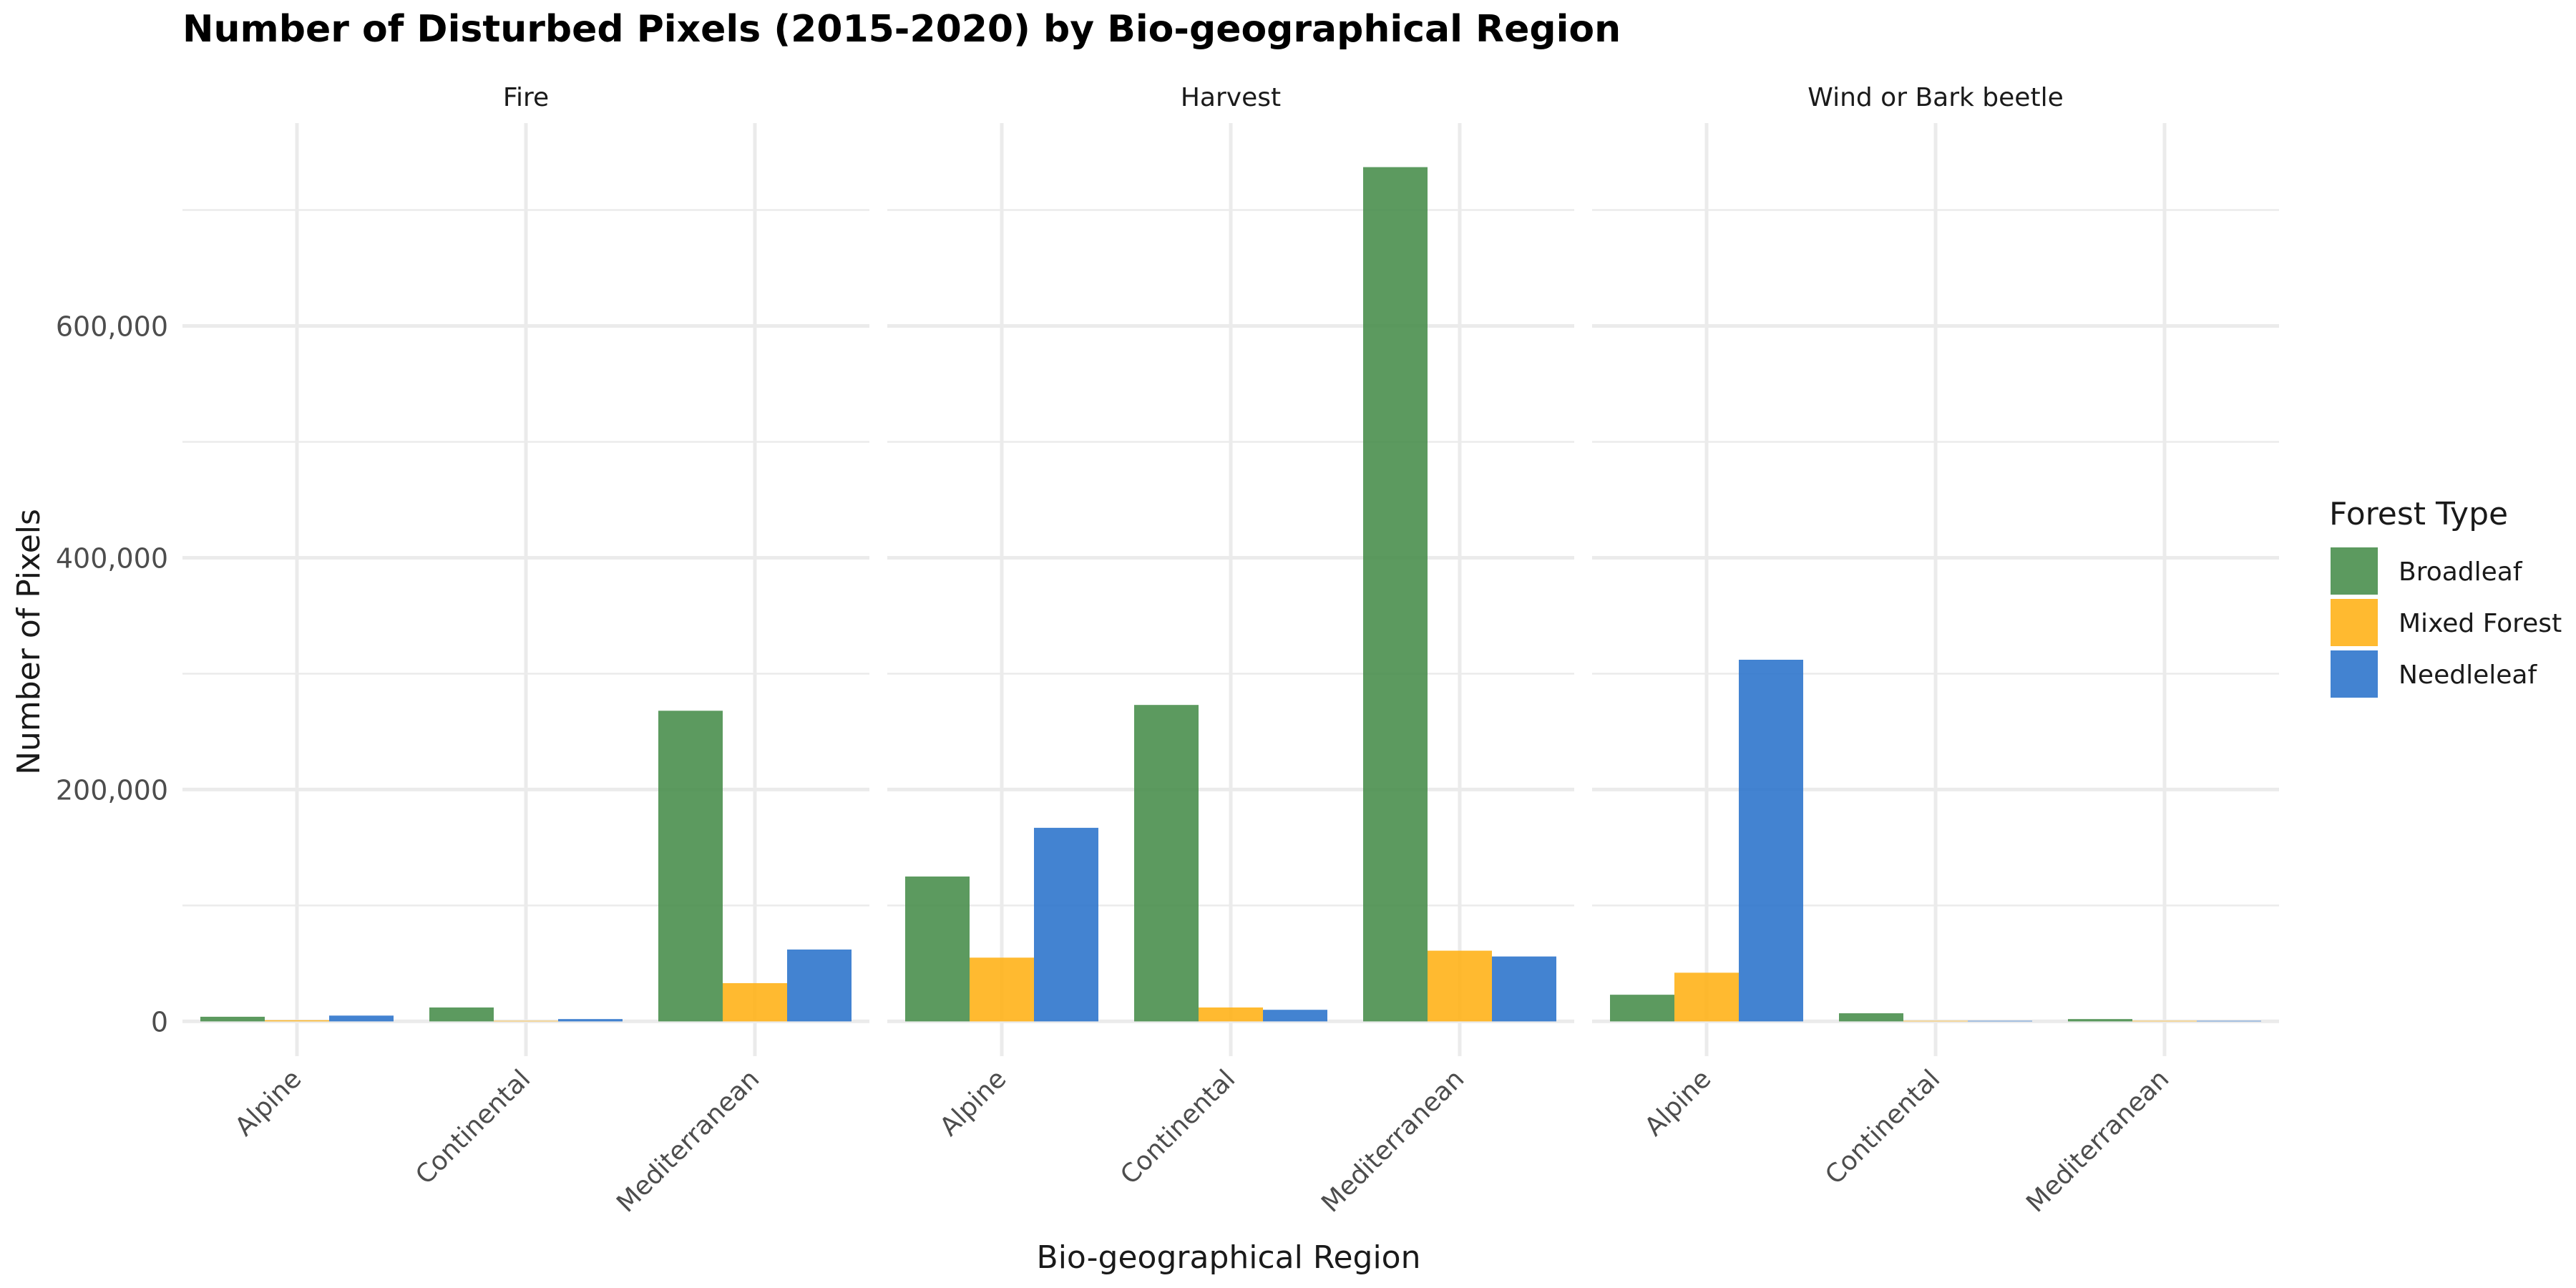 The height and width of the screenshot is (1288, 2576). What do you see at coordinates (2461, 572) in the screenshot?
I see `legend-label: Broadleaf` at bounding box center [2461, 572].